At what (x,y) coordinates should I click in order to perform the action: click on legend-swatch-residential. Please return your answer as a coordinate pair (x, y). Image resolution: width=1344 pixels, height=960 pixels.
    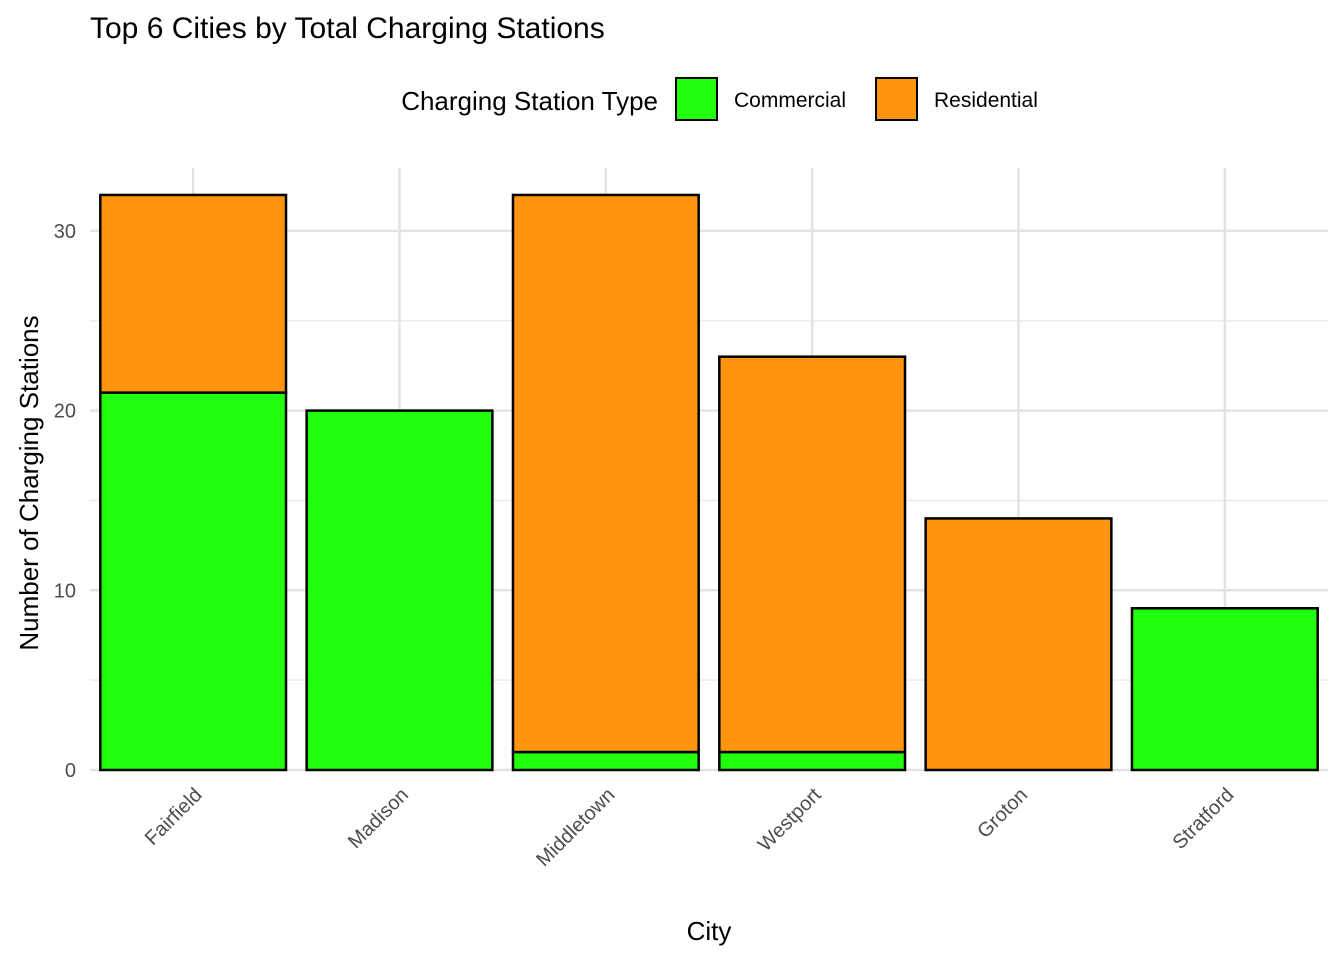
    Looking at the image, I should click on (896, 99).